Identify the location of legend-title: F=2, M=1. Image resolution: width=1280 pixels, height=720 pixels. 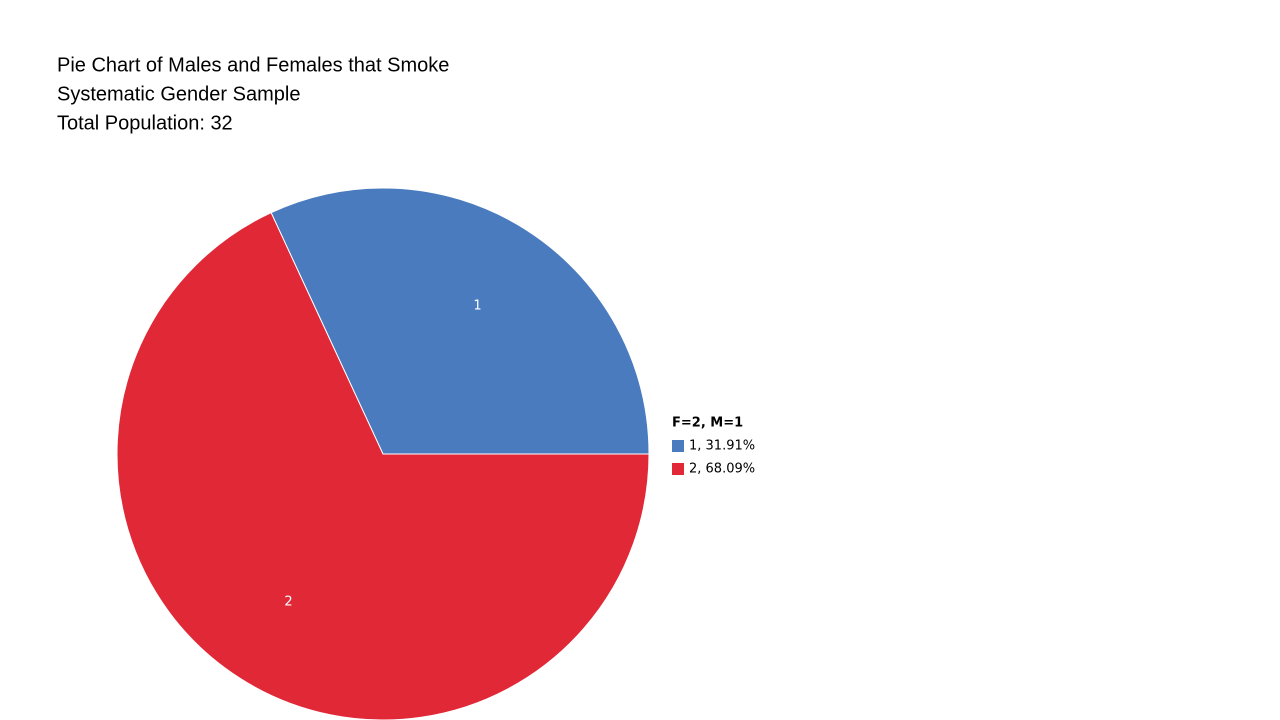
(707, 423).